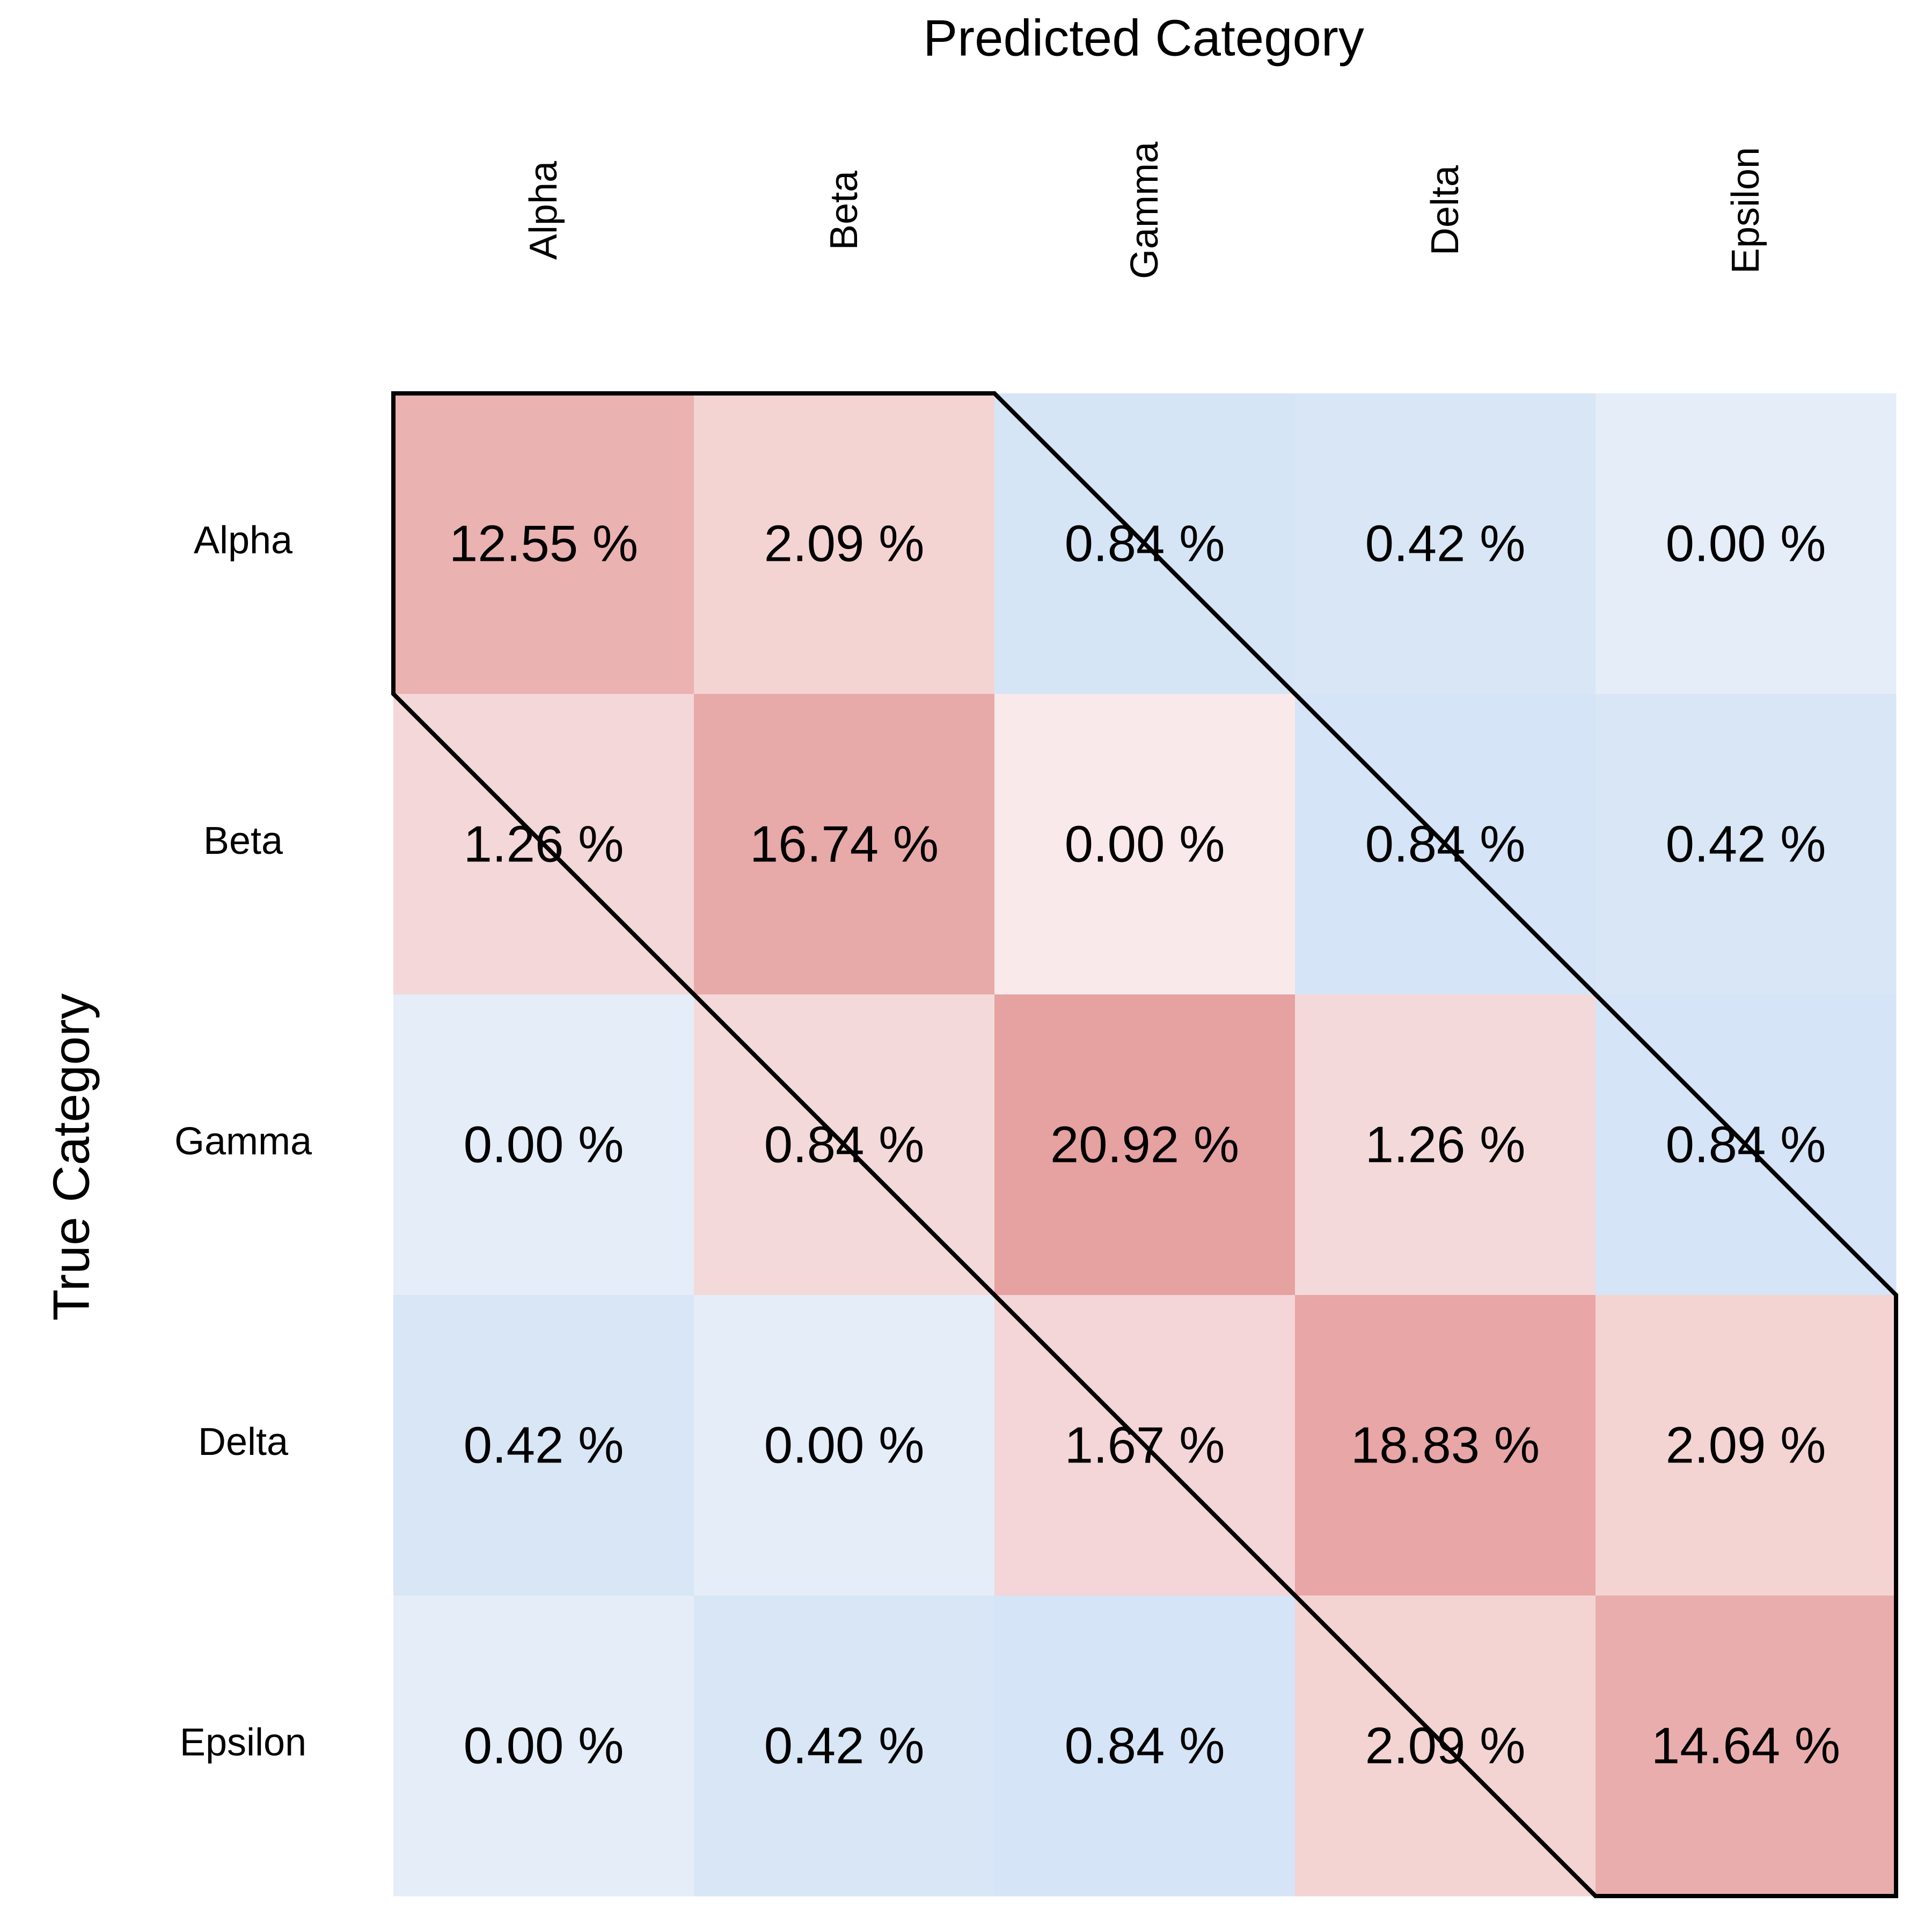 The height and width of the screenshot is (1932, 1932). I want to click on x-tick-labels: Alpha Beta Gamma Delta Epsilon, so click(1144, 210).